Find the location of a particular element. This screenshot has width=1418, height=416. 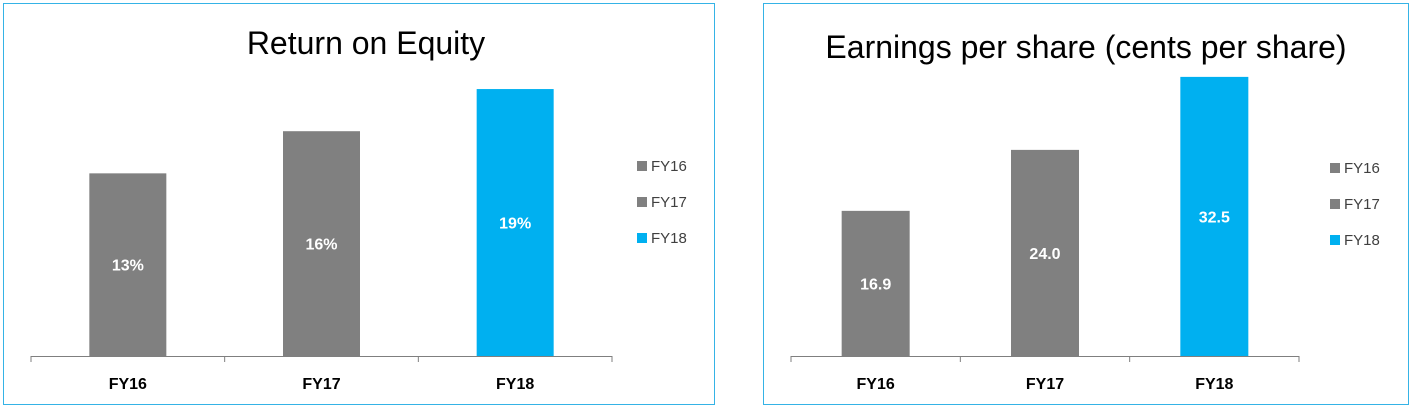

roe-legend-label-fy18: FY18 is located at coordinates (669, 238).